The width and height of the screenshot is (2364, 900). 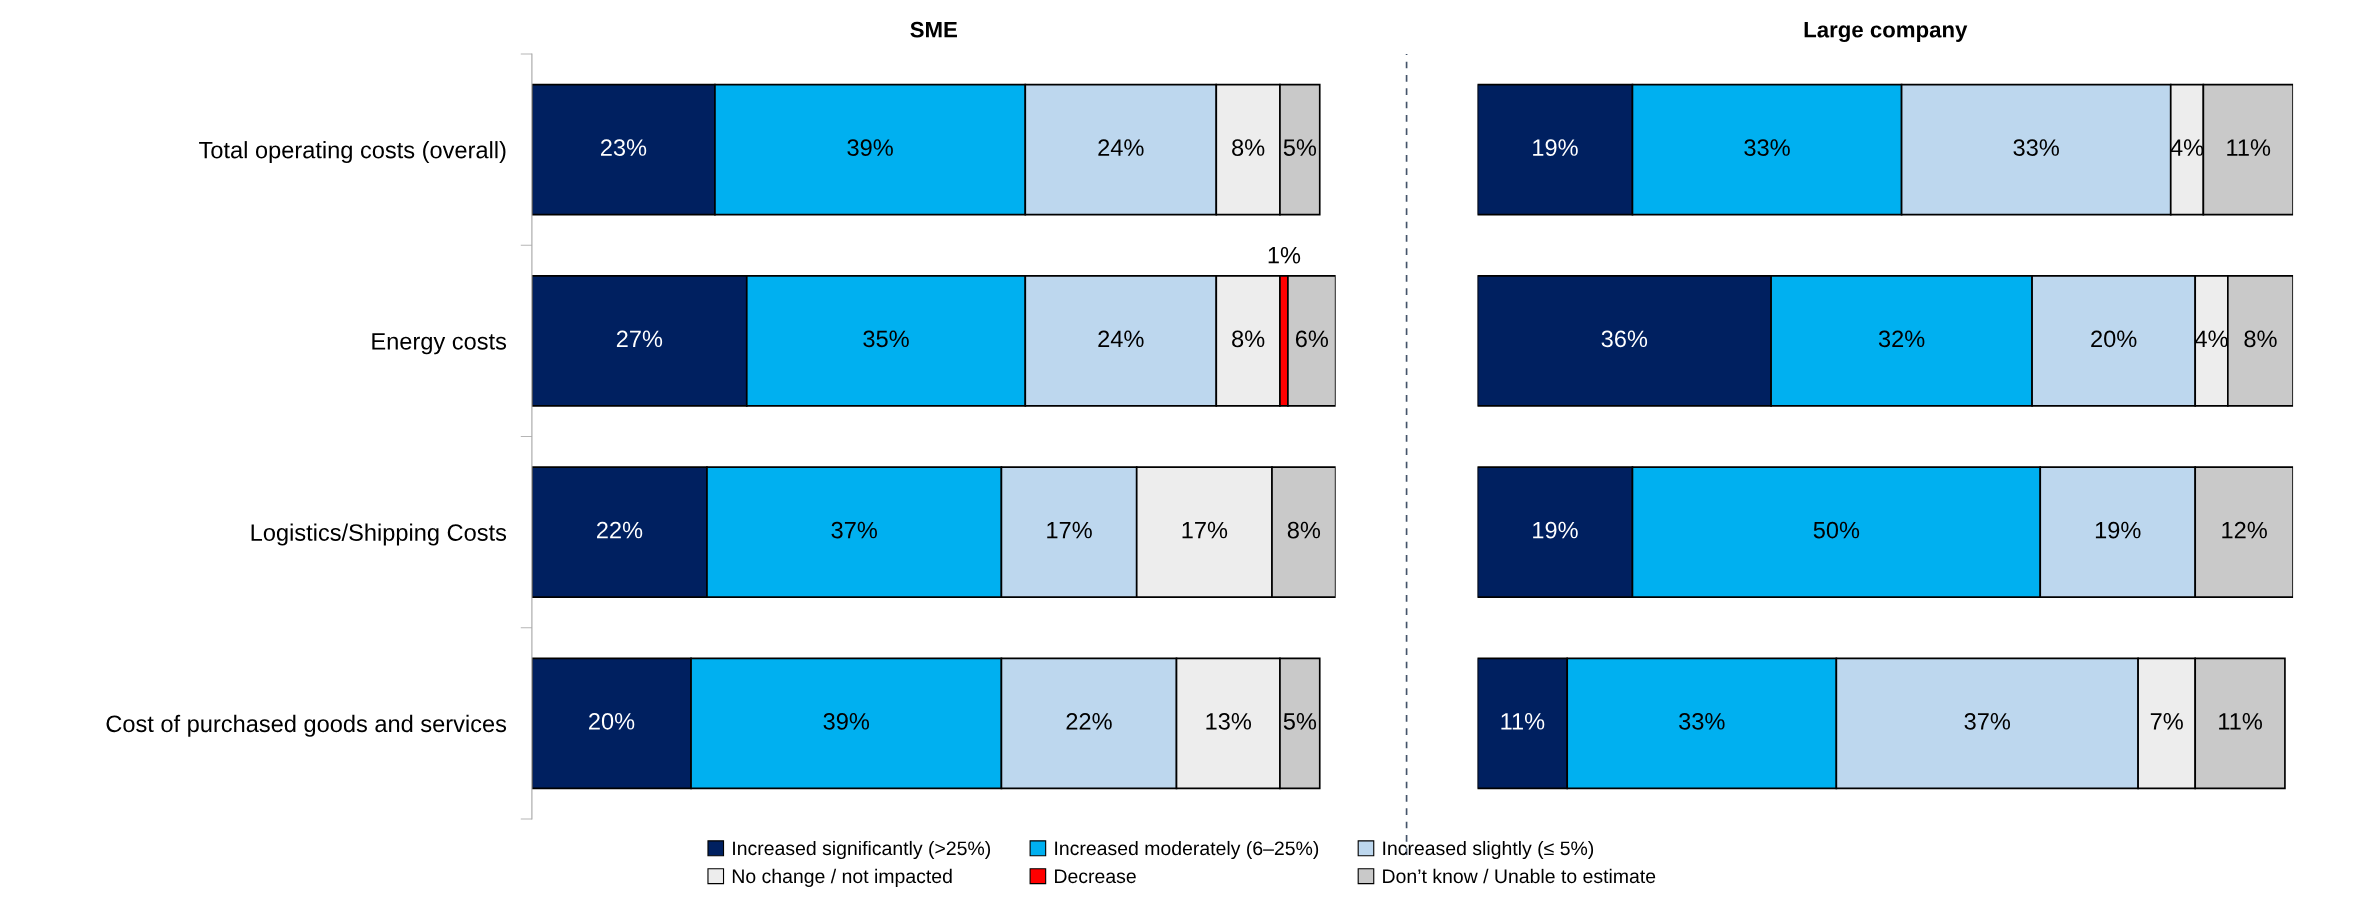 What do you see at coordinates (1519, 876) in the screenshot?
I see `legend-label: Don’t know / Unable to estimate` at bounding box center [1519, 876].